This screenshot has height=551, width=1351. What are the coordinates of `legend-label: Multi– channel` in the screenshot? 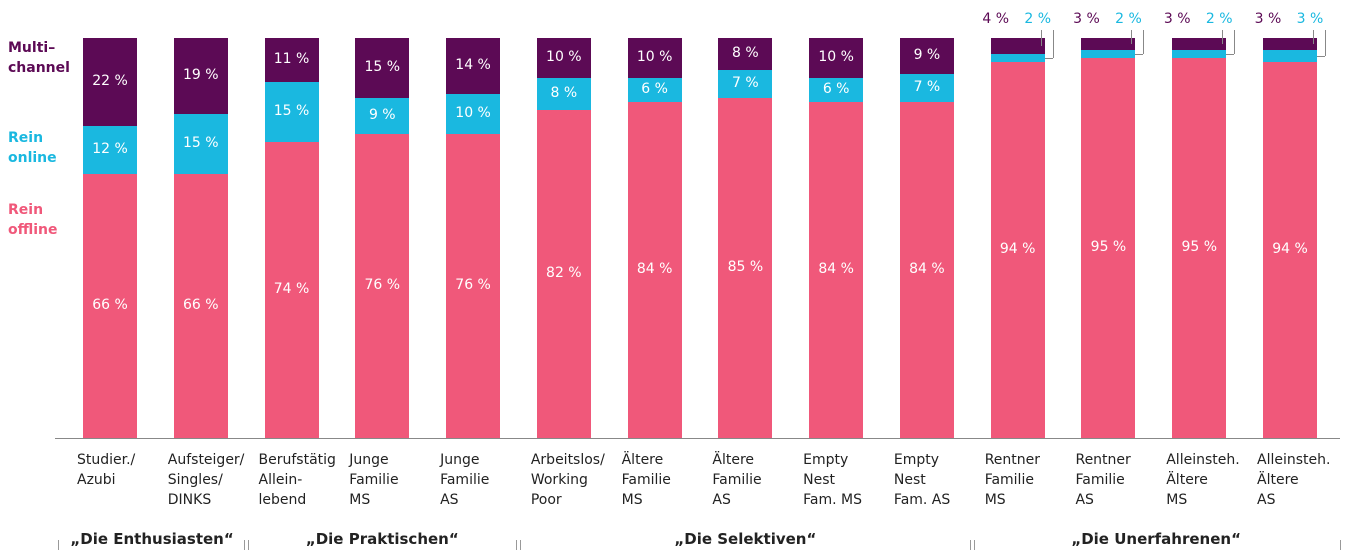 It's located at (39, 58).